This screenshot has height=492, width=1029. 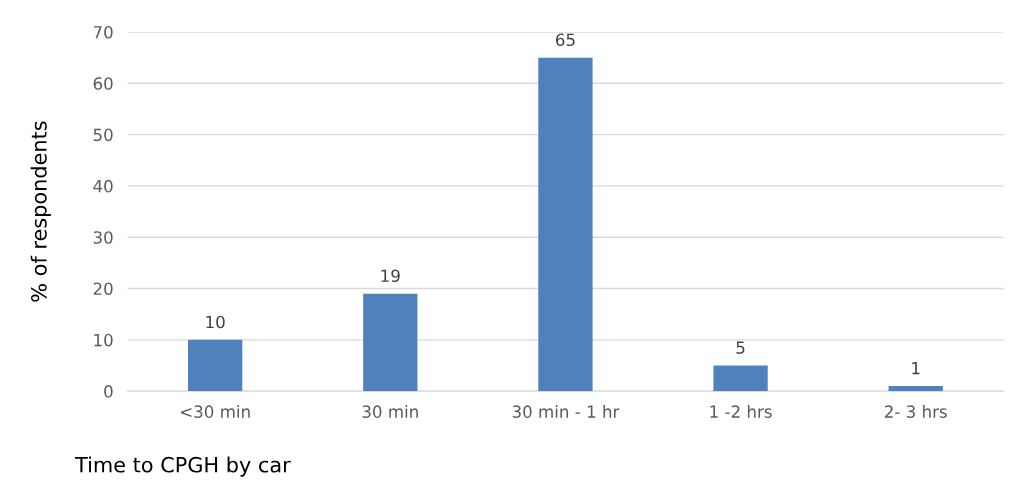 What do you see at coordinates (916, 368) in the screenshot?
I see `data-label: 1` at bounding box center [916, 368].